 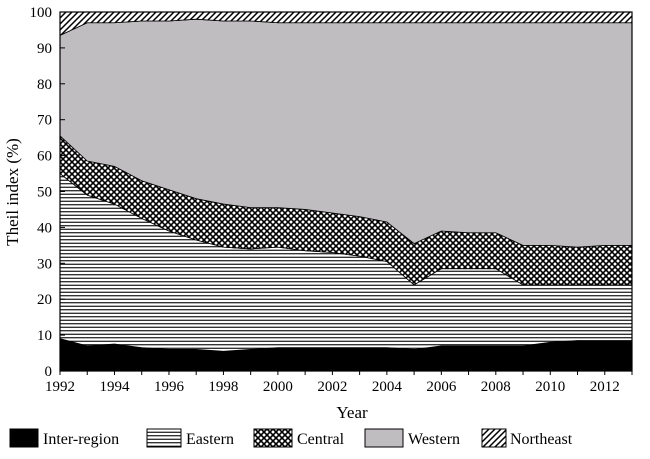 I want to click on legend-label: Central, so click(x=321, y=439).